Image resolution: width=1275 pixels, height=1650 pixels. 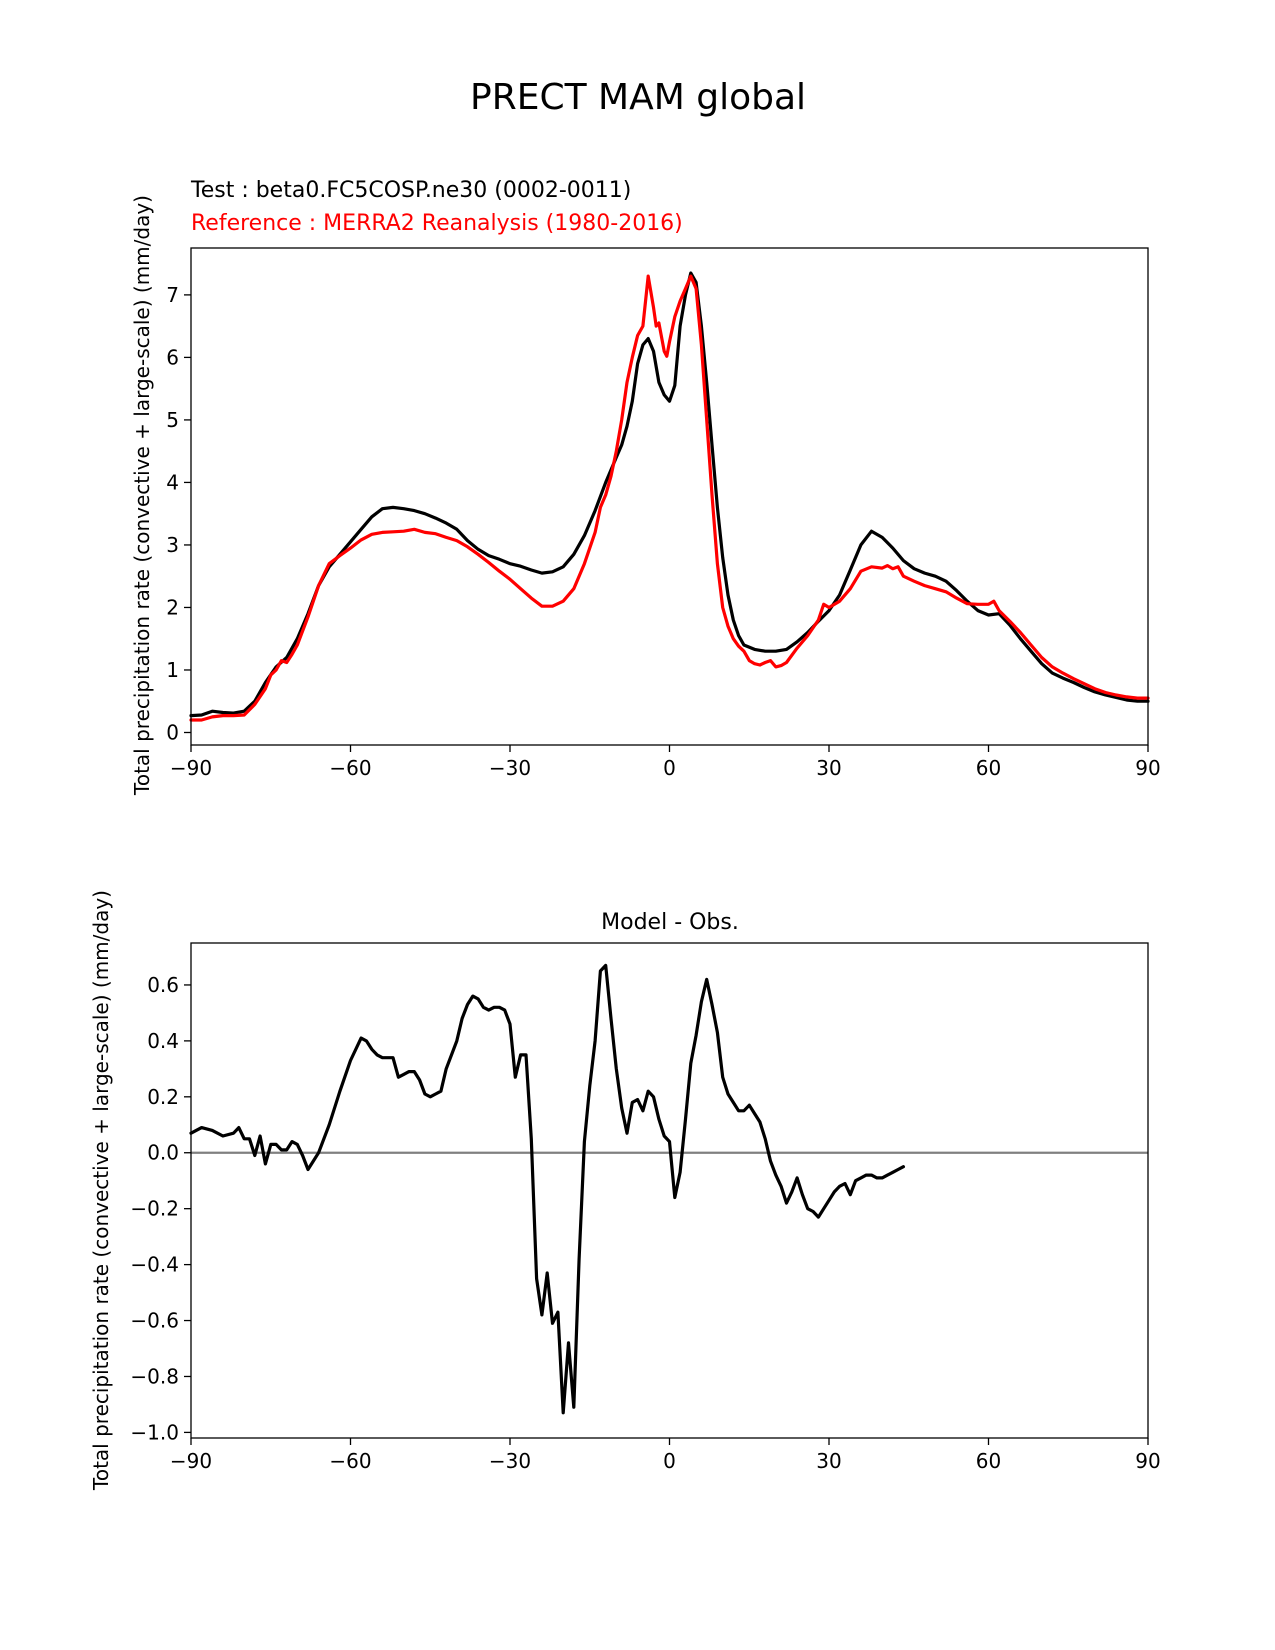 What do you see at coordinates (510, 768) in the screenshot?
I see `top-x-tick-label: −30` at bounding box center [510, 768].